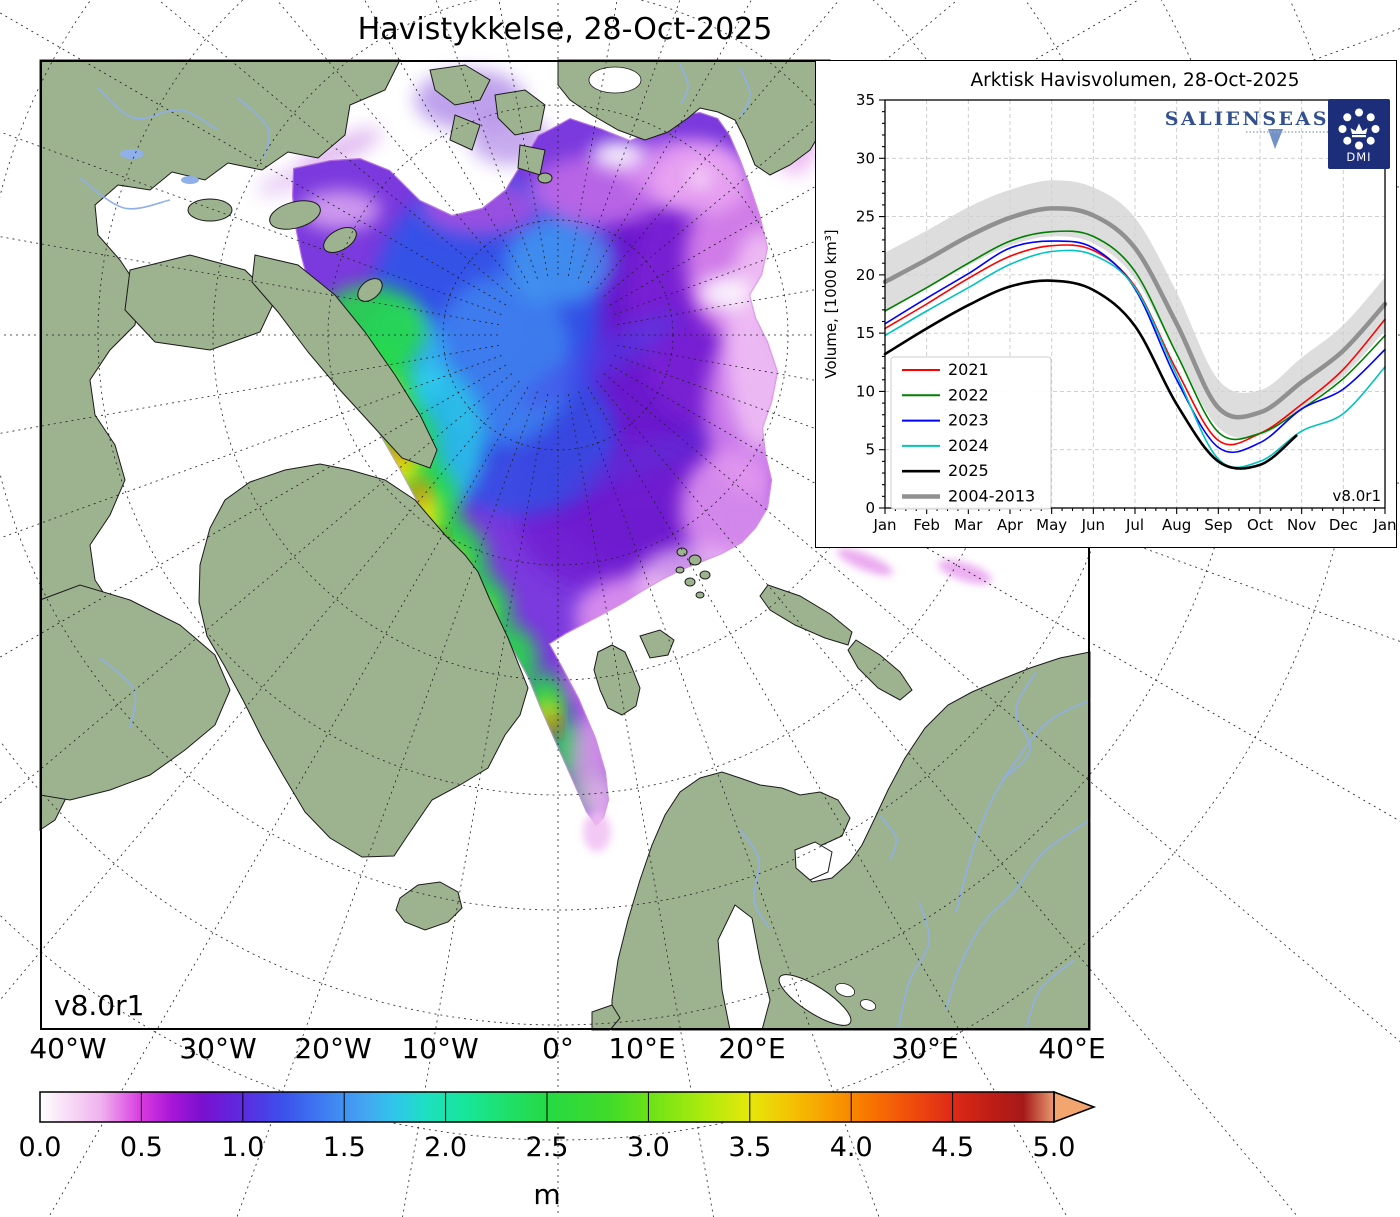 The image size is (1400, 1217). Describe the element at coordinates (445, 1147) in the screenshot. I see `colorbar-tick-label: 2.0` at that location.